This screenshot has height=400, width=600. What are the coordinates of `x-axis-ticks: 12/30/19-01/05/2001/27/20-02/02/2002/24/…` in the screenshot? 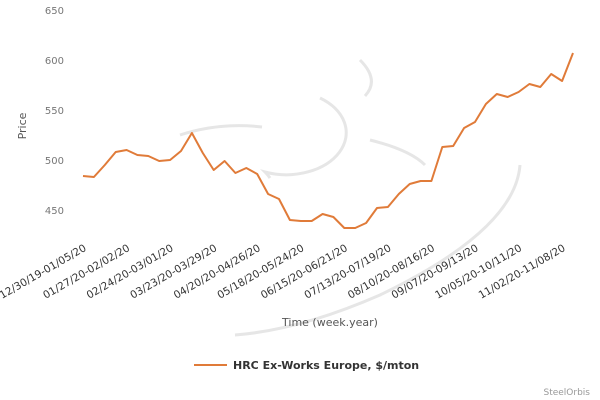 It's located at (284, 271).